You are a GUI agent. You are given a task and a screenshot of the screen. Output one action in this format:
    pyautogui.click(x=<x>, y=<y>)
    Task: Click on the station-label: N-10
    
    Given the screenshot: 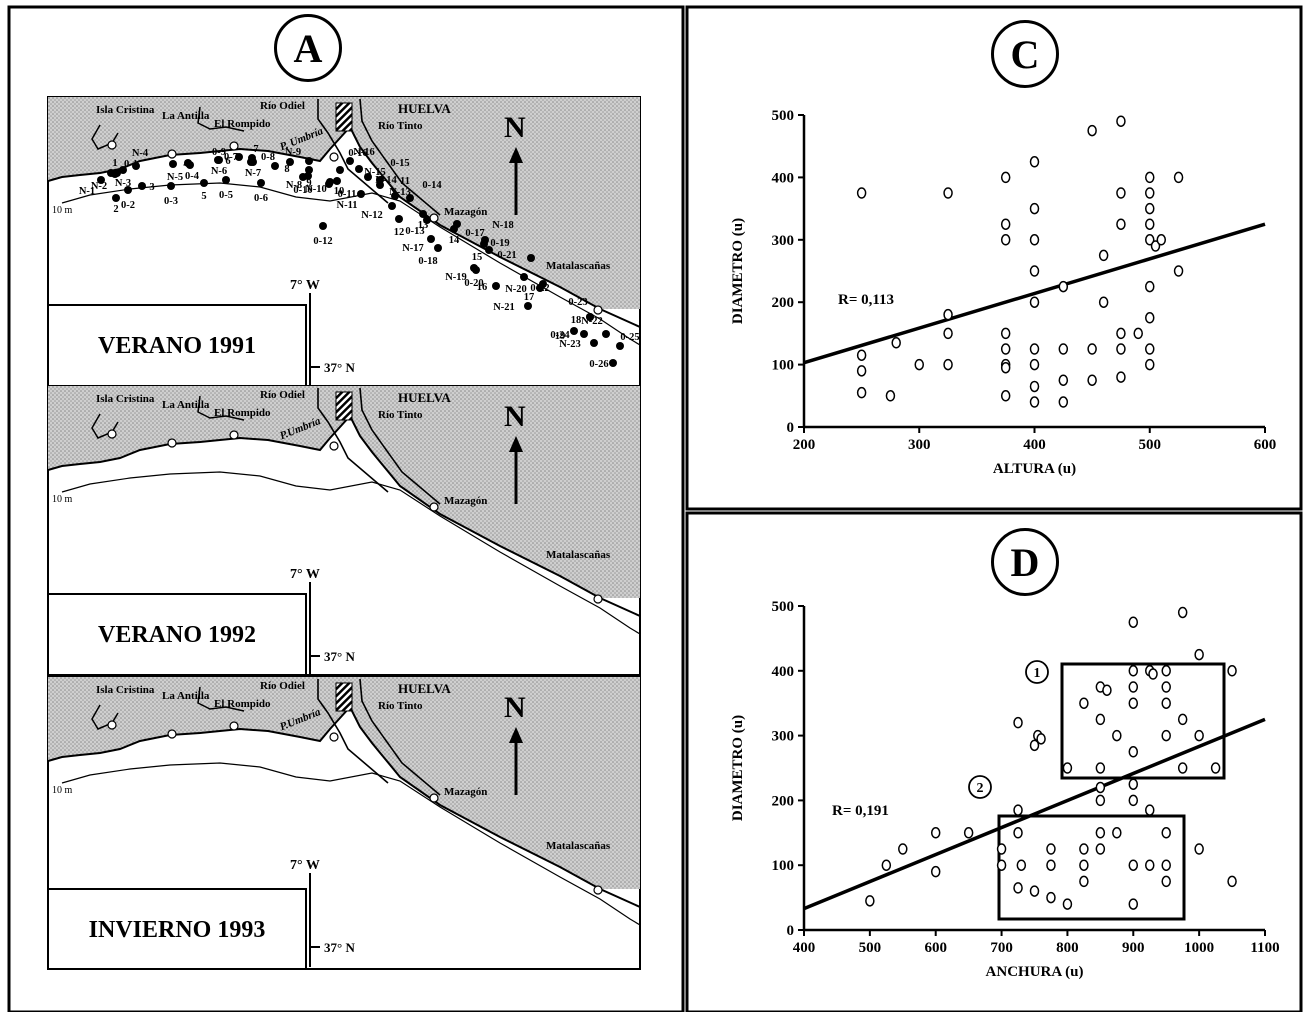 What is the action you would take?
    pyautogui.click(x=316, y=189)
    